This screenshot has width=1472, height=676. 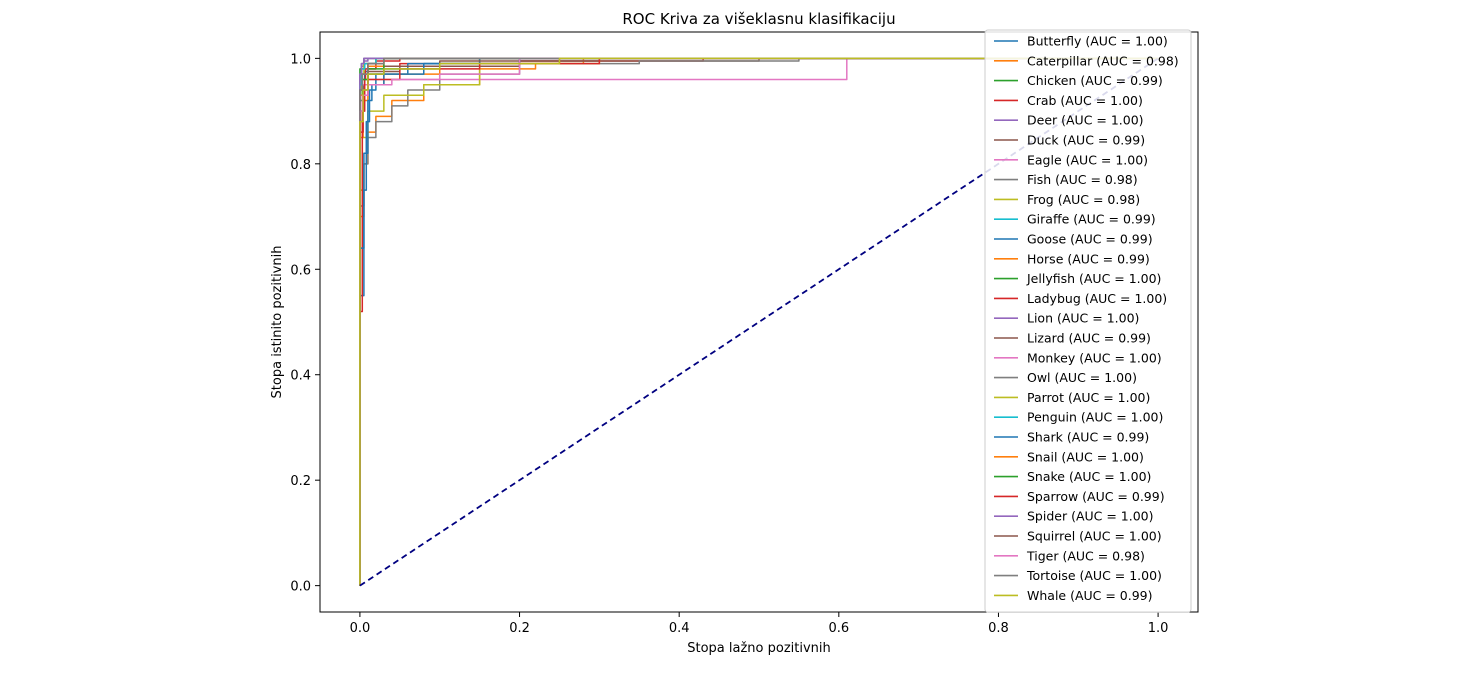 What do you see at coordinates (1097, 41) in the screenshot?
I see `legend-entry: Butterfly (AUC = 1.00)` at bounding box center [1097, 41].